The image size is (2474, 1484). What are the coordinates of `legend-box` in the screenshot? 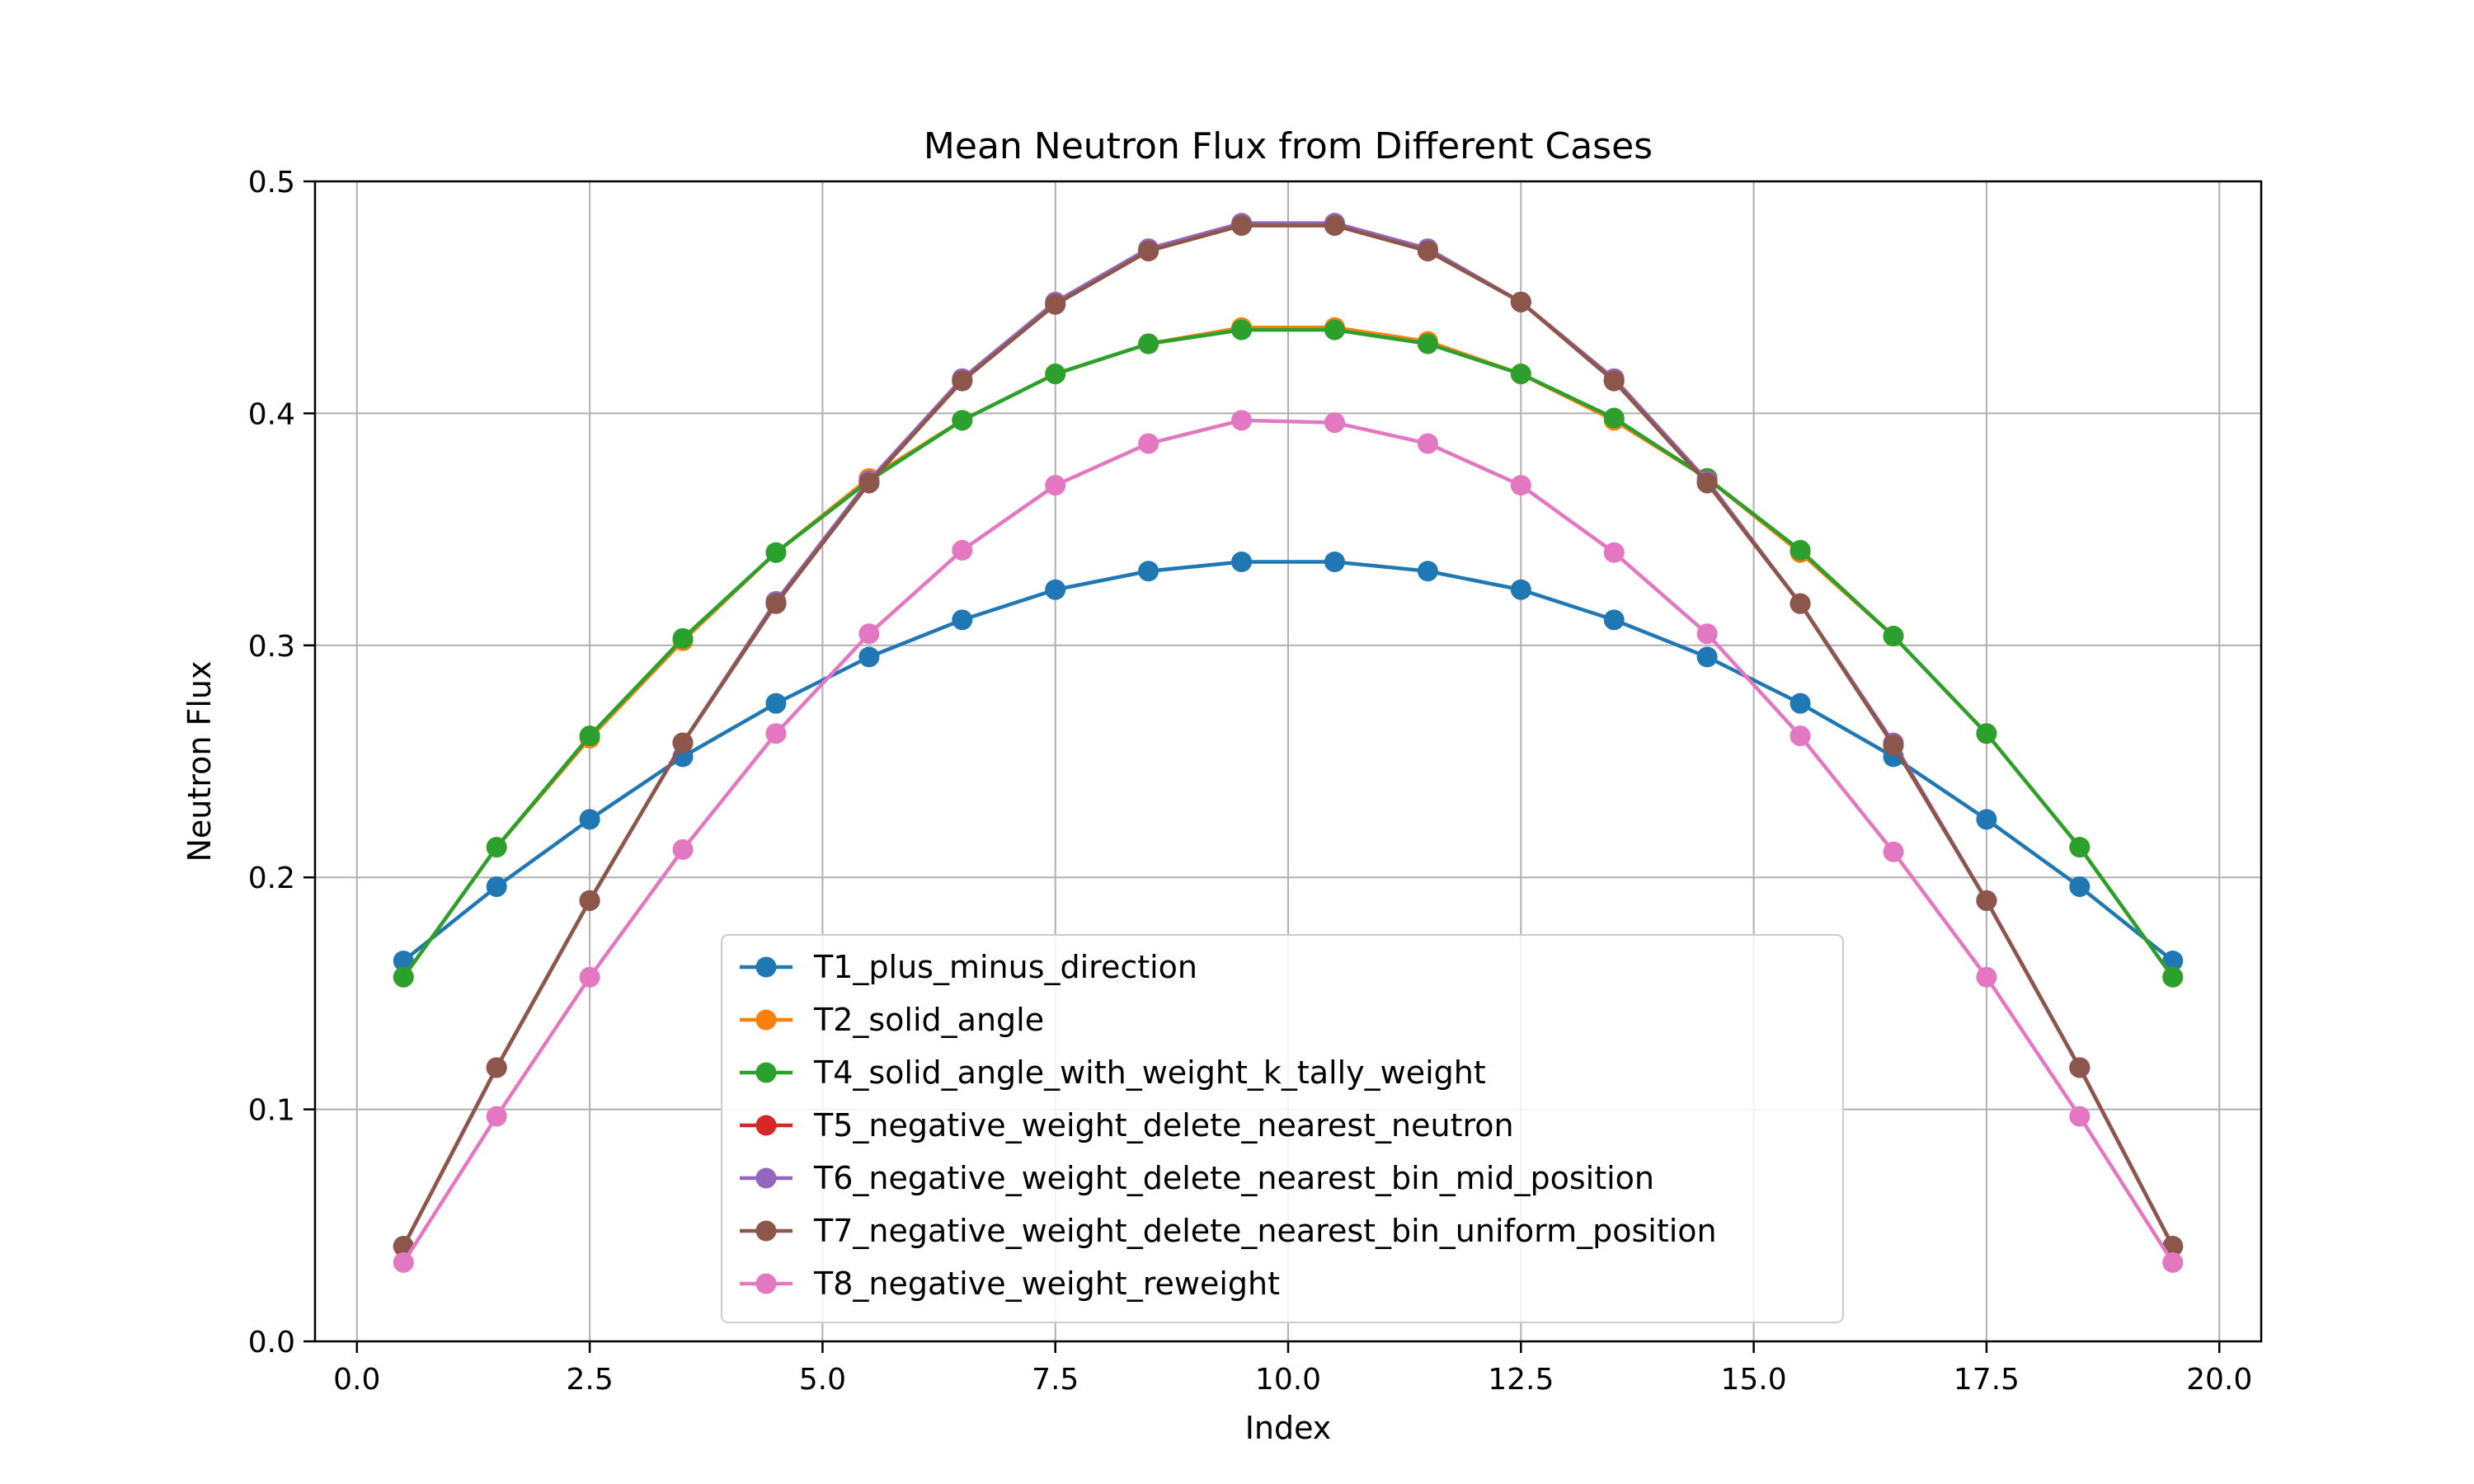 It's located at (1282, 1128).